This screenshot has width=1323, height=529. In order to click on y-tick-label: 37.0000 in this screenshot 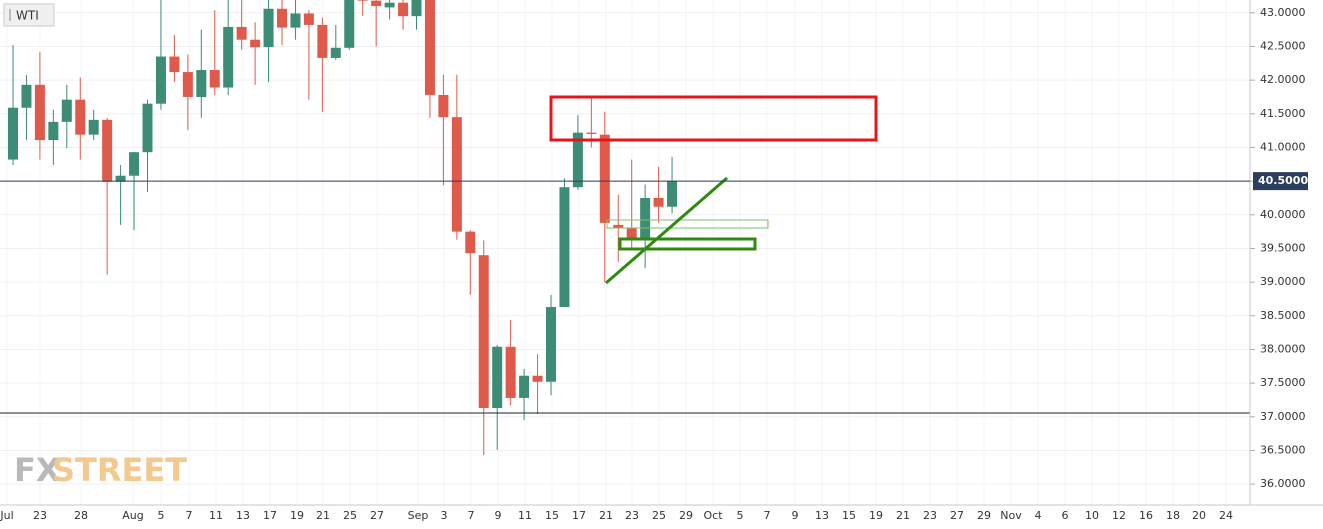, I will do `click(1283, 416)`.